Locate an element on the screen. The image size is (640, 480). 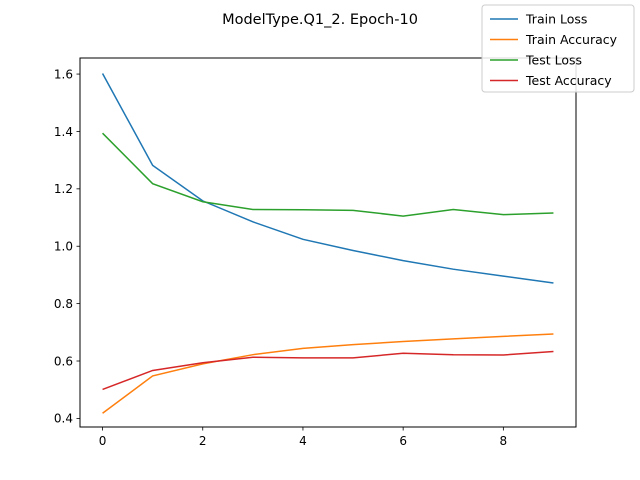
legend-label: Train Accuracy is located at coordinates (571, 39).